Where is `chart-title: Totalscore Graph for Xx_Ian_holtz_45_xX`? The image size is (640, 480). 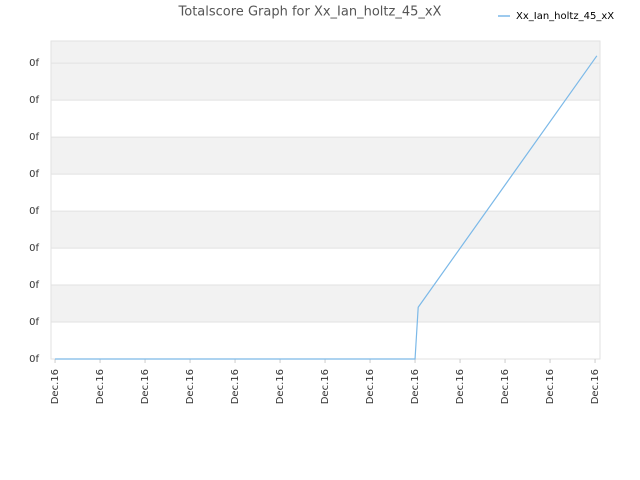
chart-title: Totalscore Graph for Xx_Ian_holtz_45_xX is located at coordinates (310, 12).